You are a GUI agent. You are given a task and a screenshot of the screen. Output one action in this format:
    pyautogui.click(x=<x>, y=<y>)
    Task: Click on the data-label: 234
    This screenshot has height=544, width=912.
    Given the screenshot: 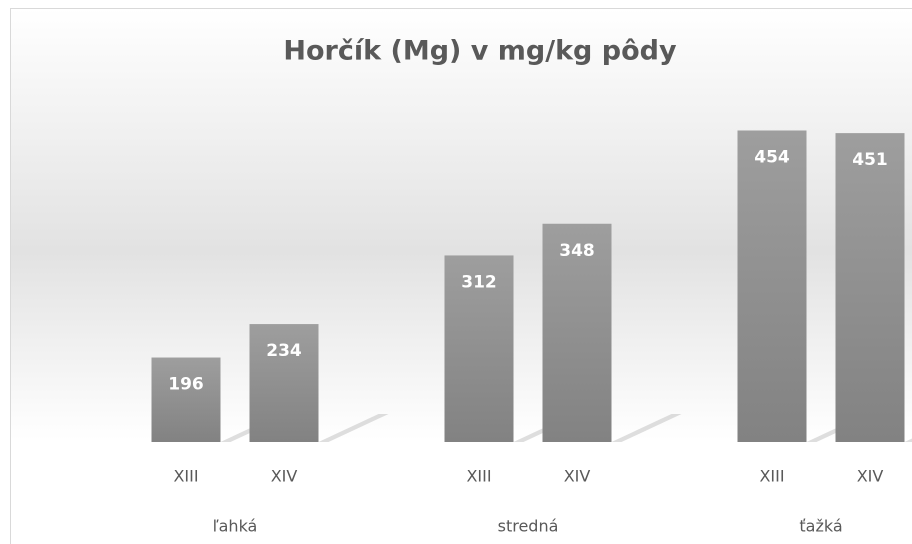 What is the action you would take?
    pyautogui.click(x=284, y=351)
    